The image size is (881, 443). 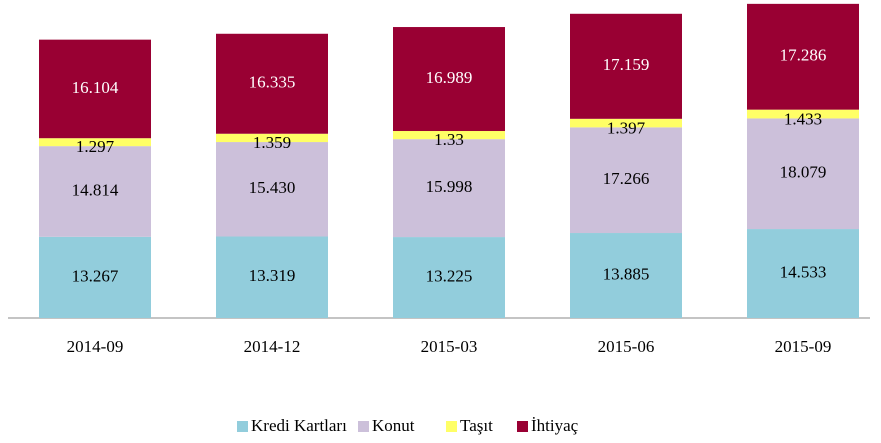 What do you see at coordinates (299, 425) in the screenshot?
I see `legend-label: Kredi Kartları` at bounding box center [299, 425].